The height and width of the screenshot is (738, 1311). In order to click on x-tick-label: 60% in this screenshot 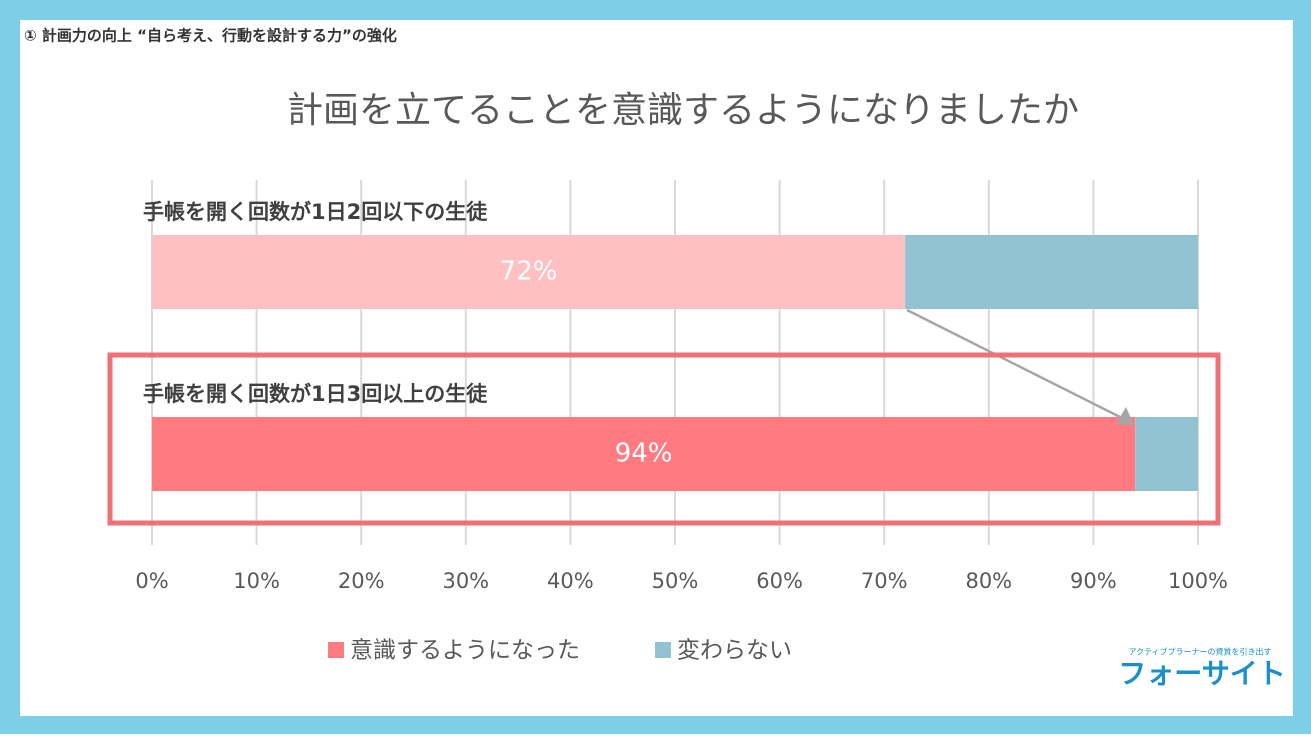, I will do `click(779, 581)`.